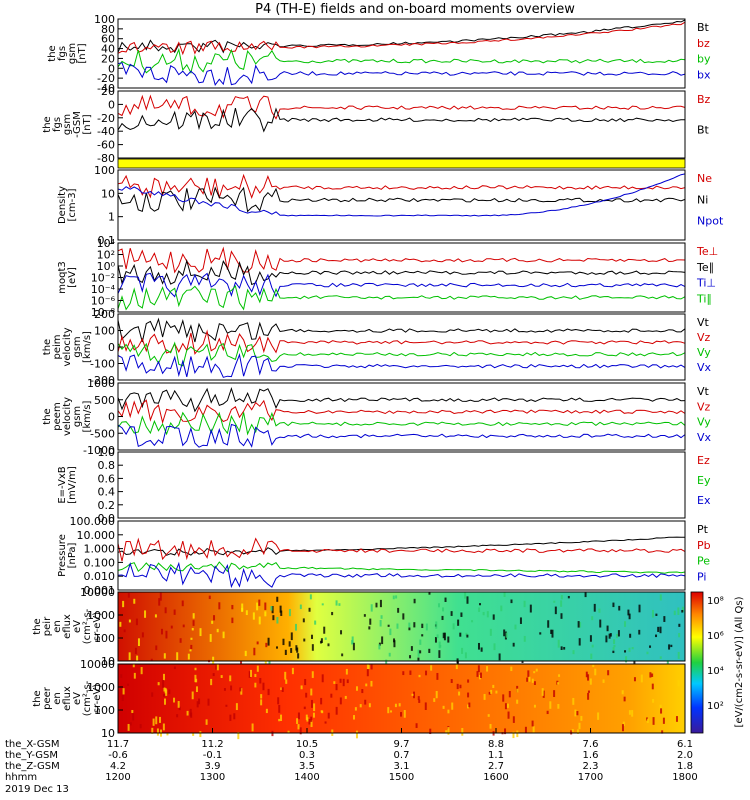 This screenshot has width=750, height=800. Describe the element at coordinates (401, 412) in the screenshot. I see `series-line-Vz` at that location.